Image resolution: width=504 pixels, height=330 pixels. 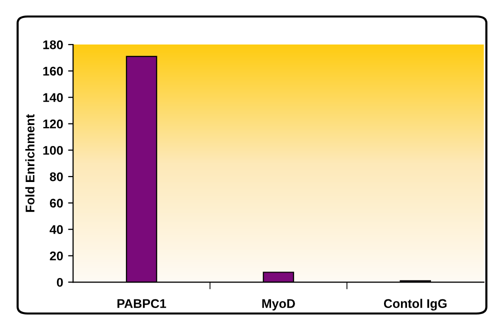 I want to click on y-tick-label: 120, so click(x=53, y=124).